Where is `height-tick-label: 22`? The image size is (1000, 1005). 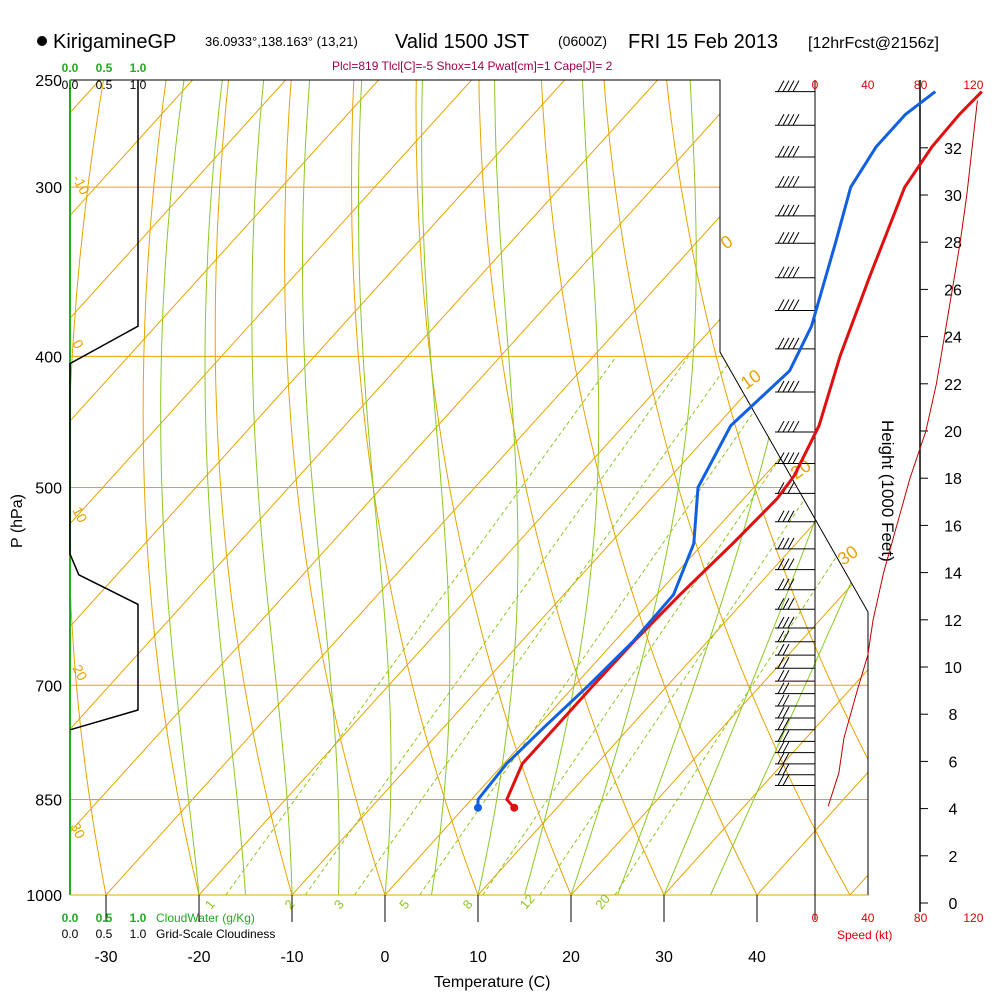 height-tick-label: 22 is located at coordinates (953, 385).